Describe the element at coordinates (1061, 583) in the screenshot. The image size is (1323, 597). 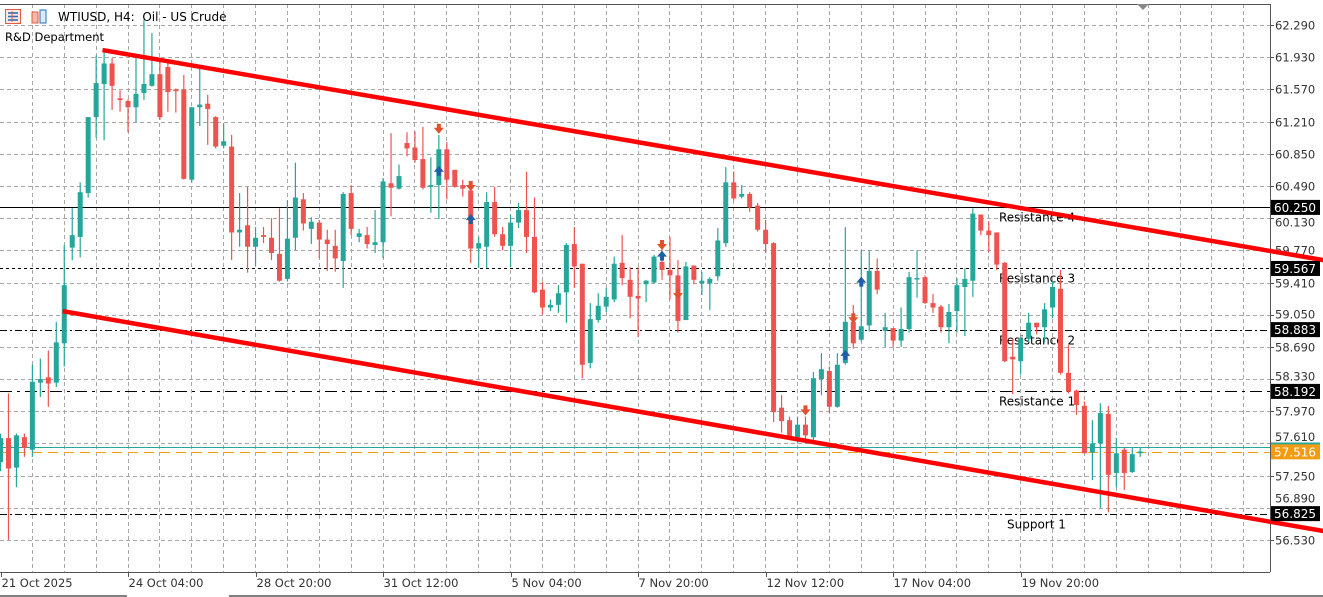
I see `x-axis-tick-label: 19 Nov 20:00` at that location.